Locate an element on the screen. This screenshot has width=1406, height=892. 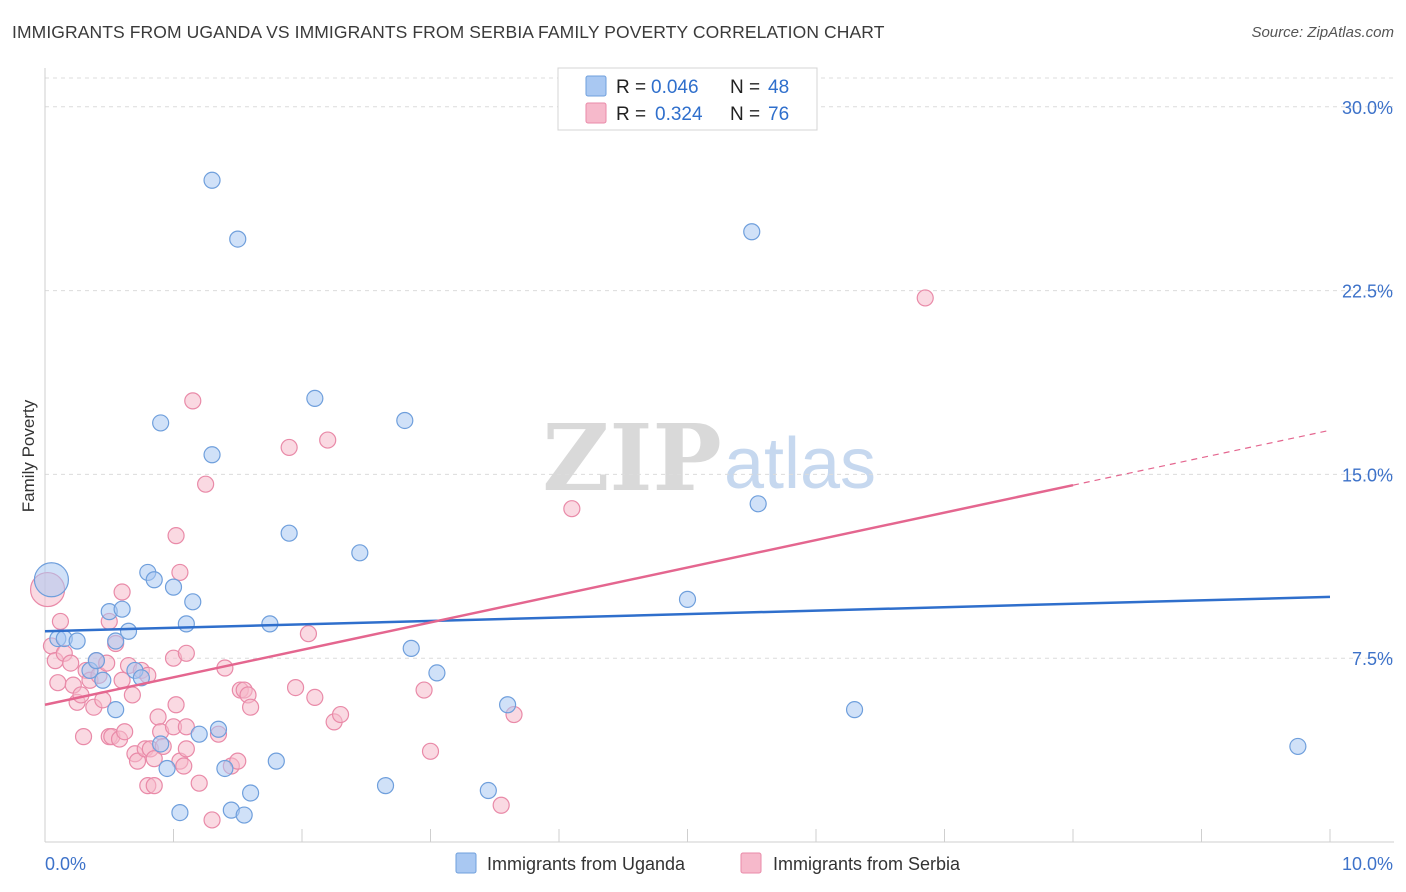
y-axis-label: Family Poverty is located at coordinates (28, 455).